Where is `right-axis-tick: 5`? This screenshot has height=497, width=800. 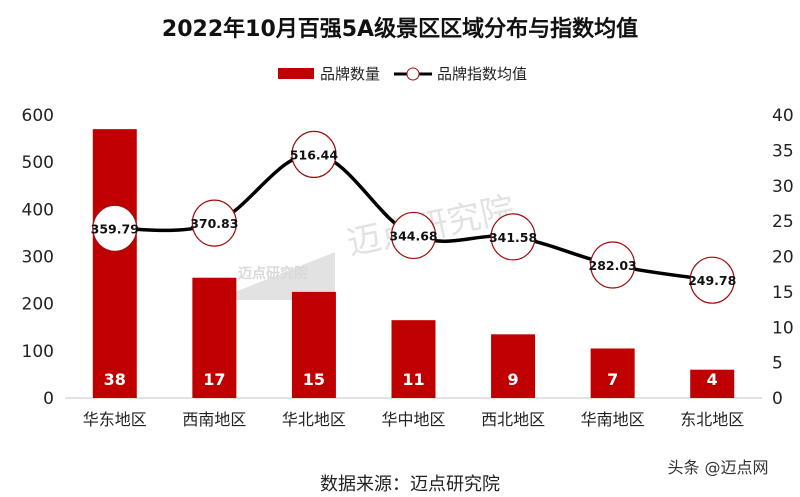
right-axis-tick: 5 is located at coordinates (777, 364).